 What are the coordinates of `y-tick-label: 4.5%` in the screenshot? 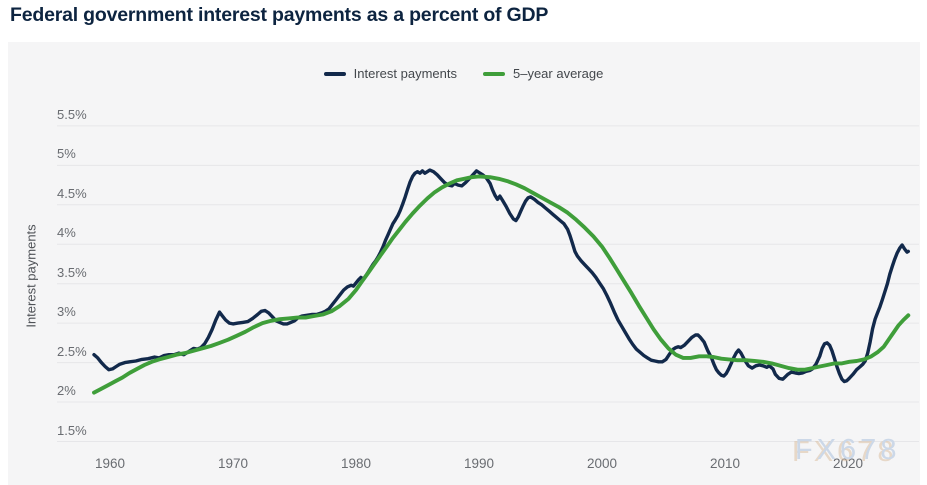 It's located at (72, 193).